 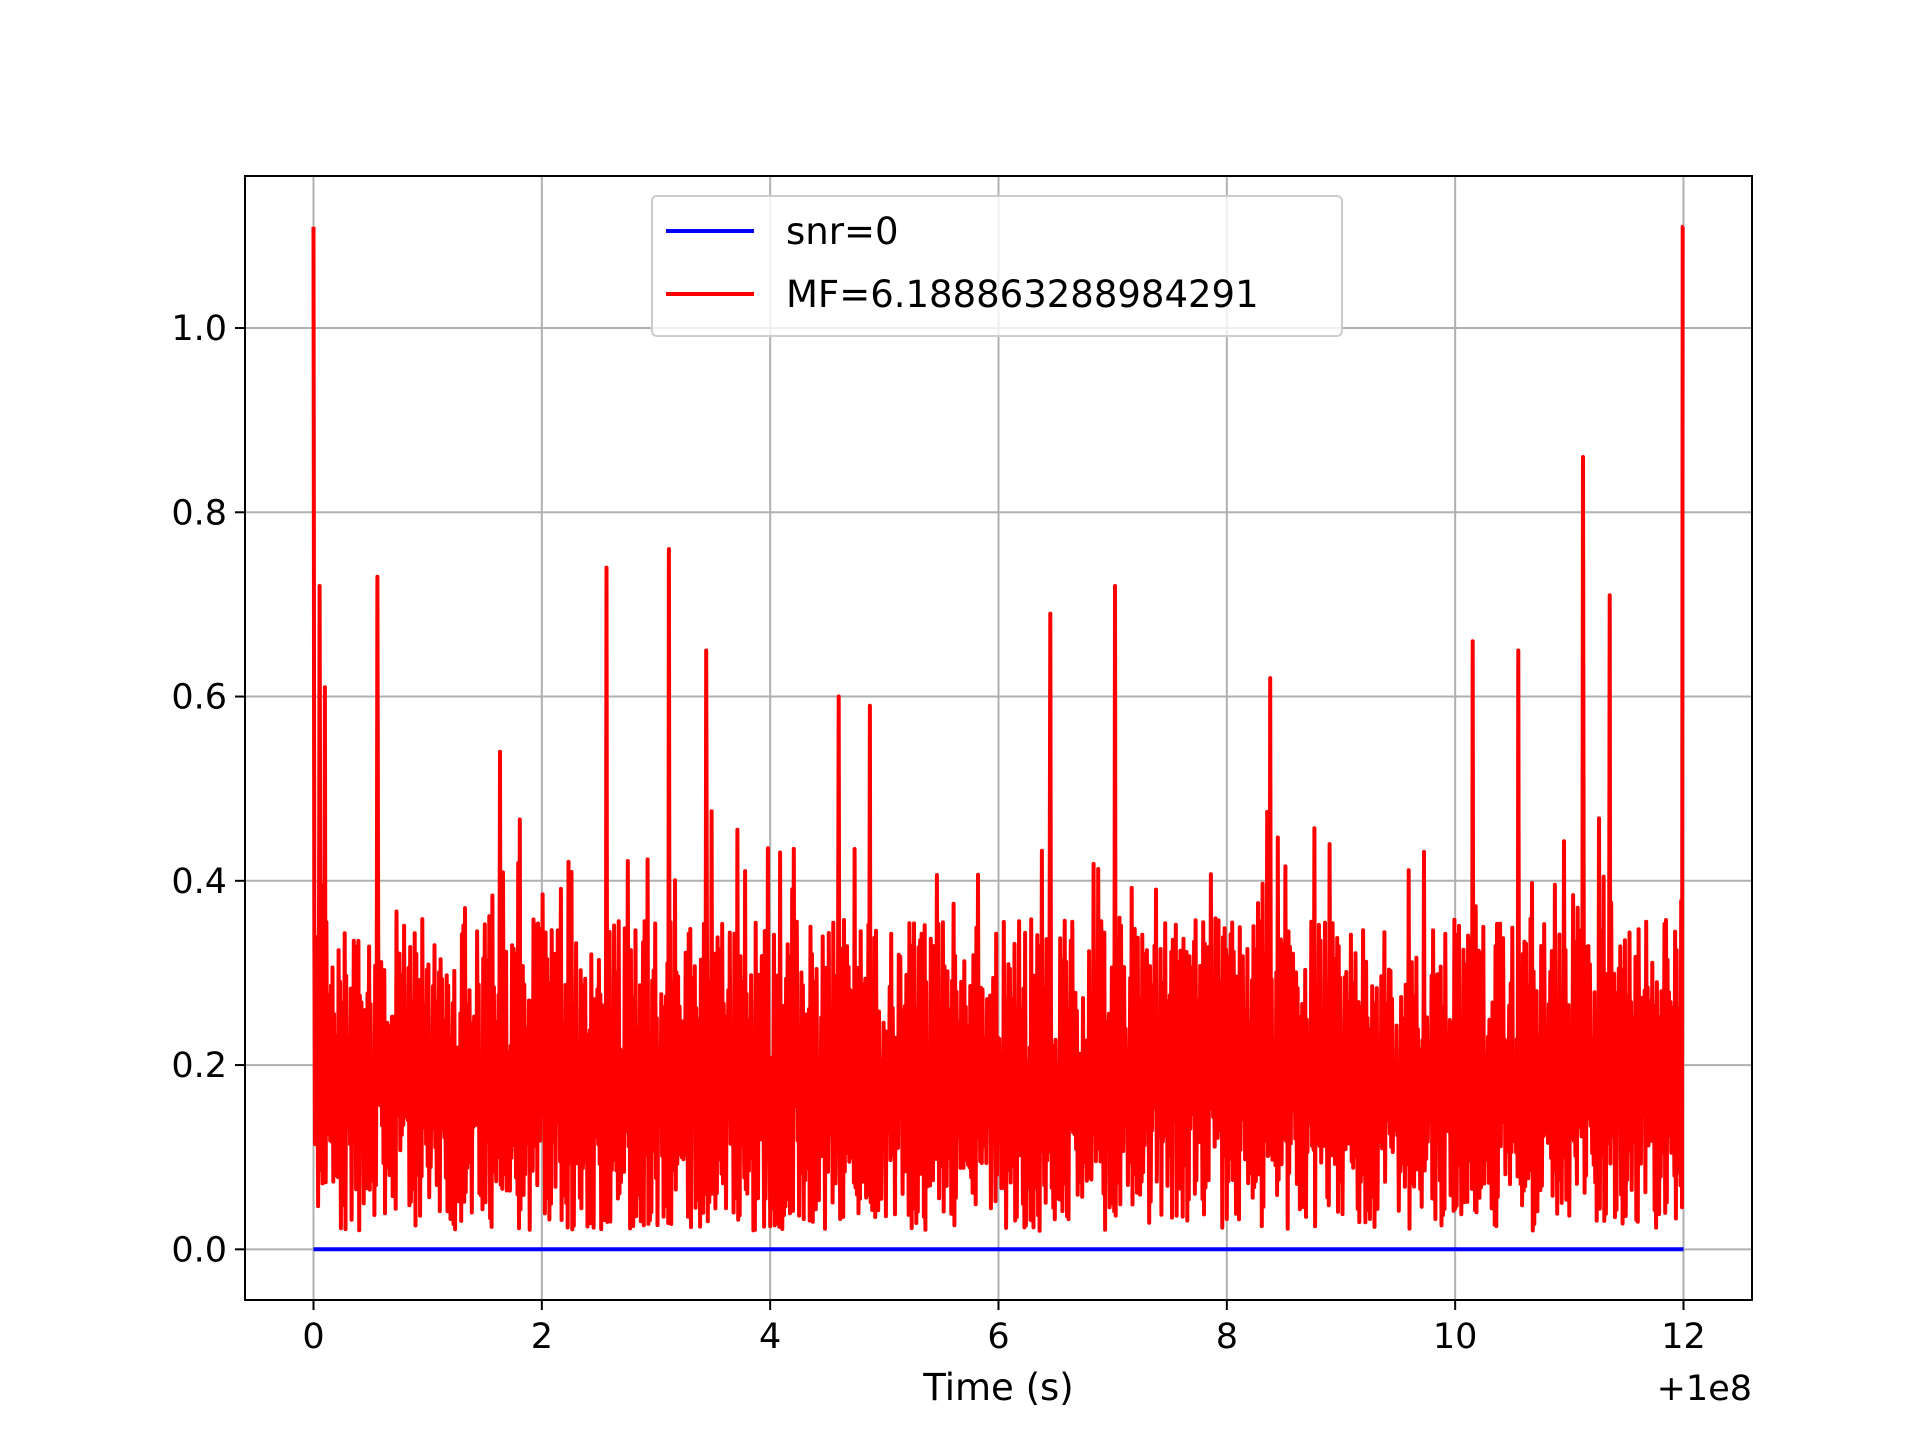 What do you see at coordinates (1683, 1337) in the screenshot?
I see `x-tick-label: 12` at bounding box center [1683, 1337].